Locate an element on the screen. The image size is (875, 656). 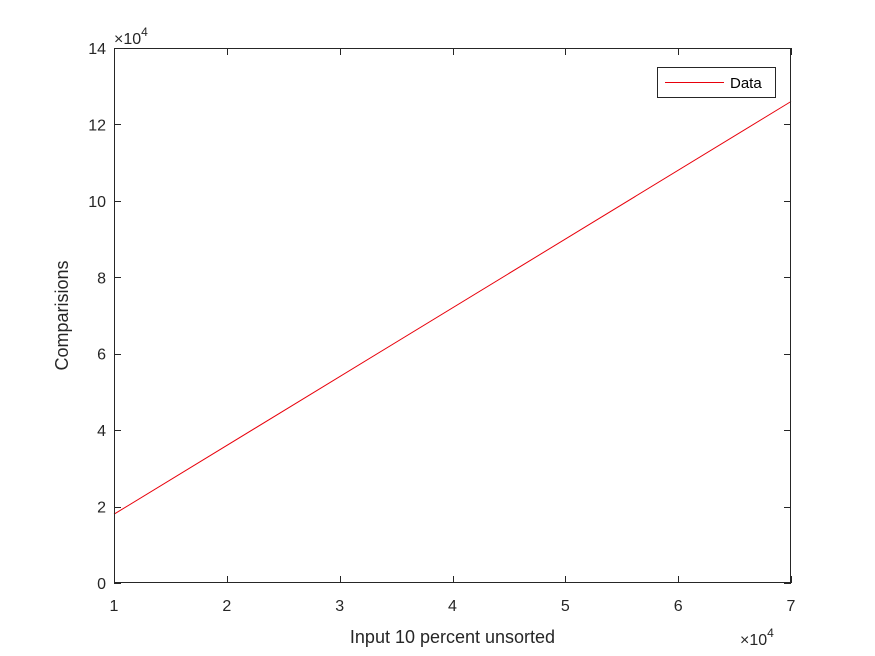
x-tick-label: 7 is located at coordinates (791, 606).